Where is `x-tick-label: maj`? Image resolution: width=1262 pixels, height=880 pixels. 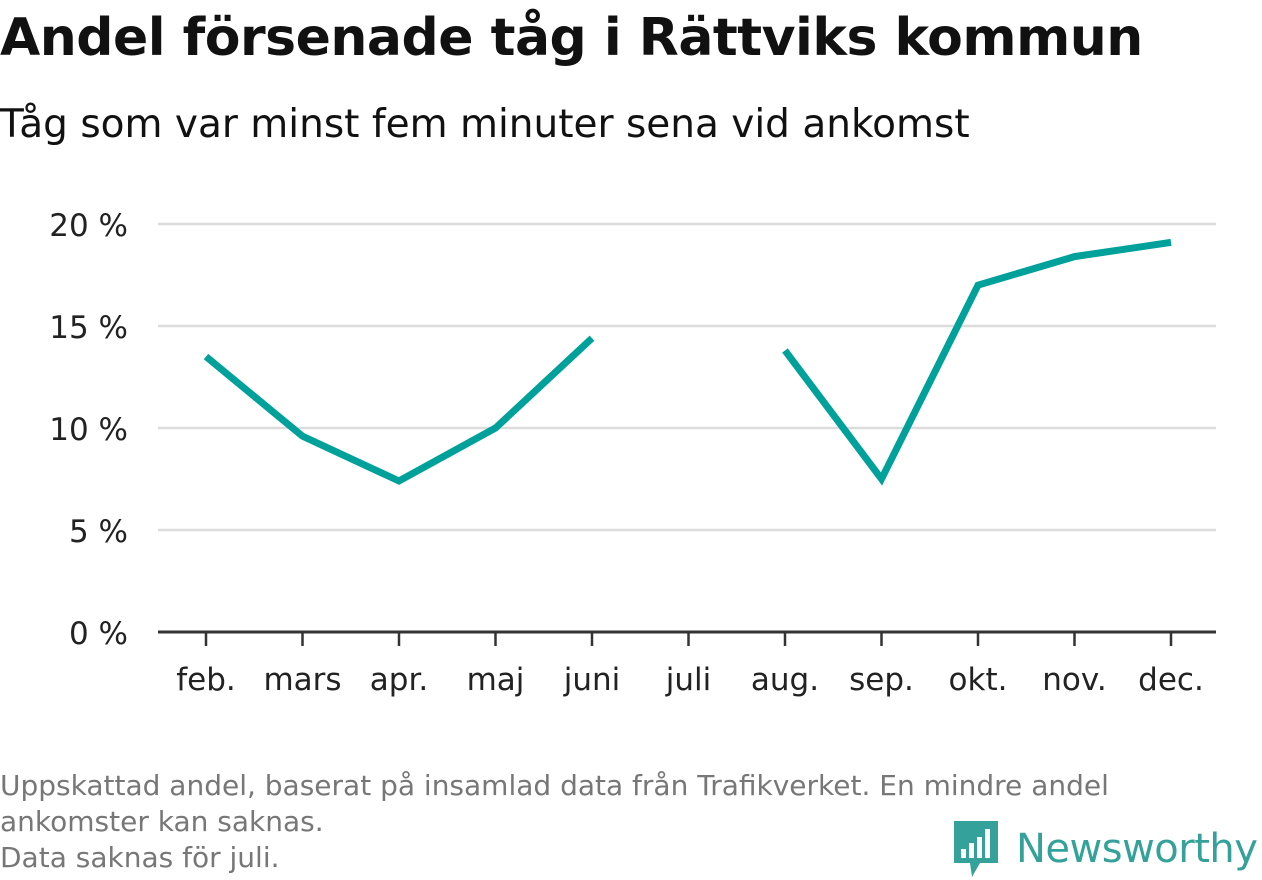 x-tick-label: maj is located at coordinates (496, 680).